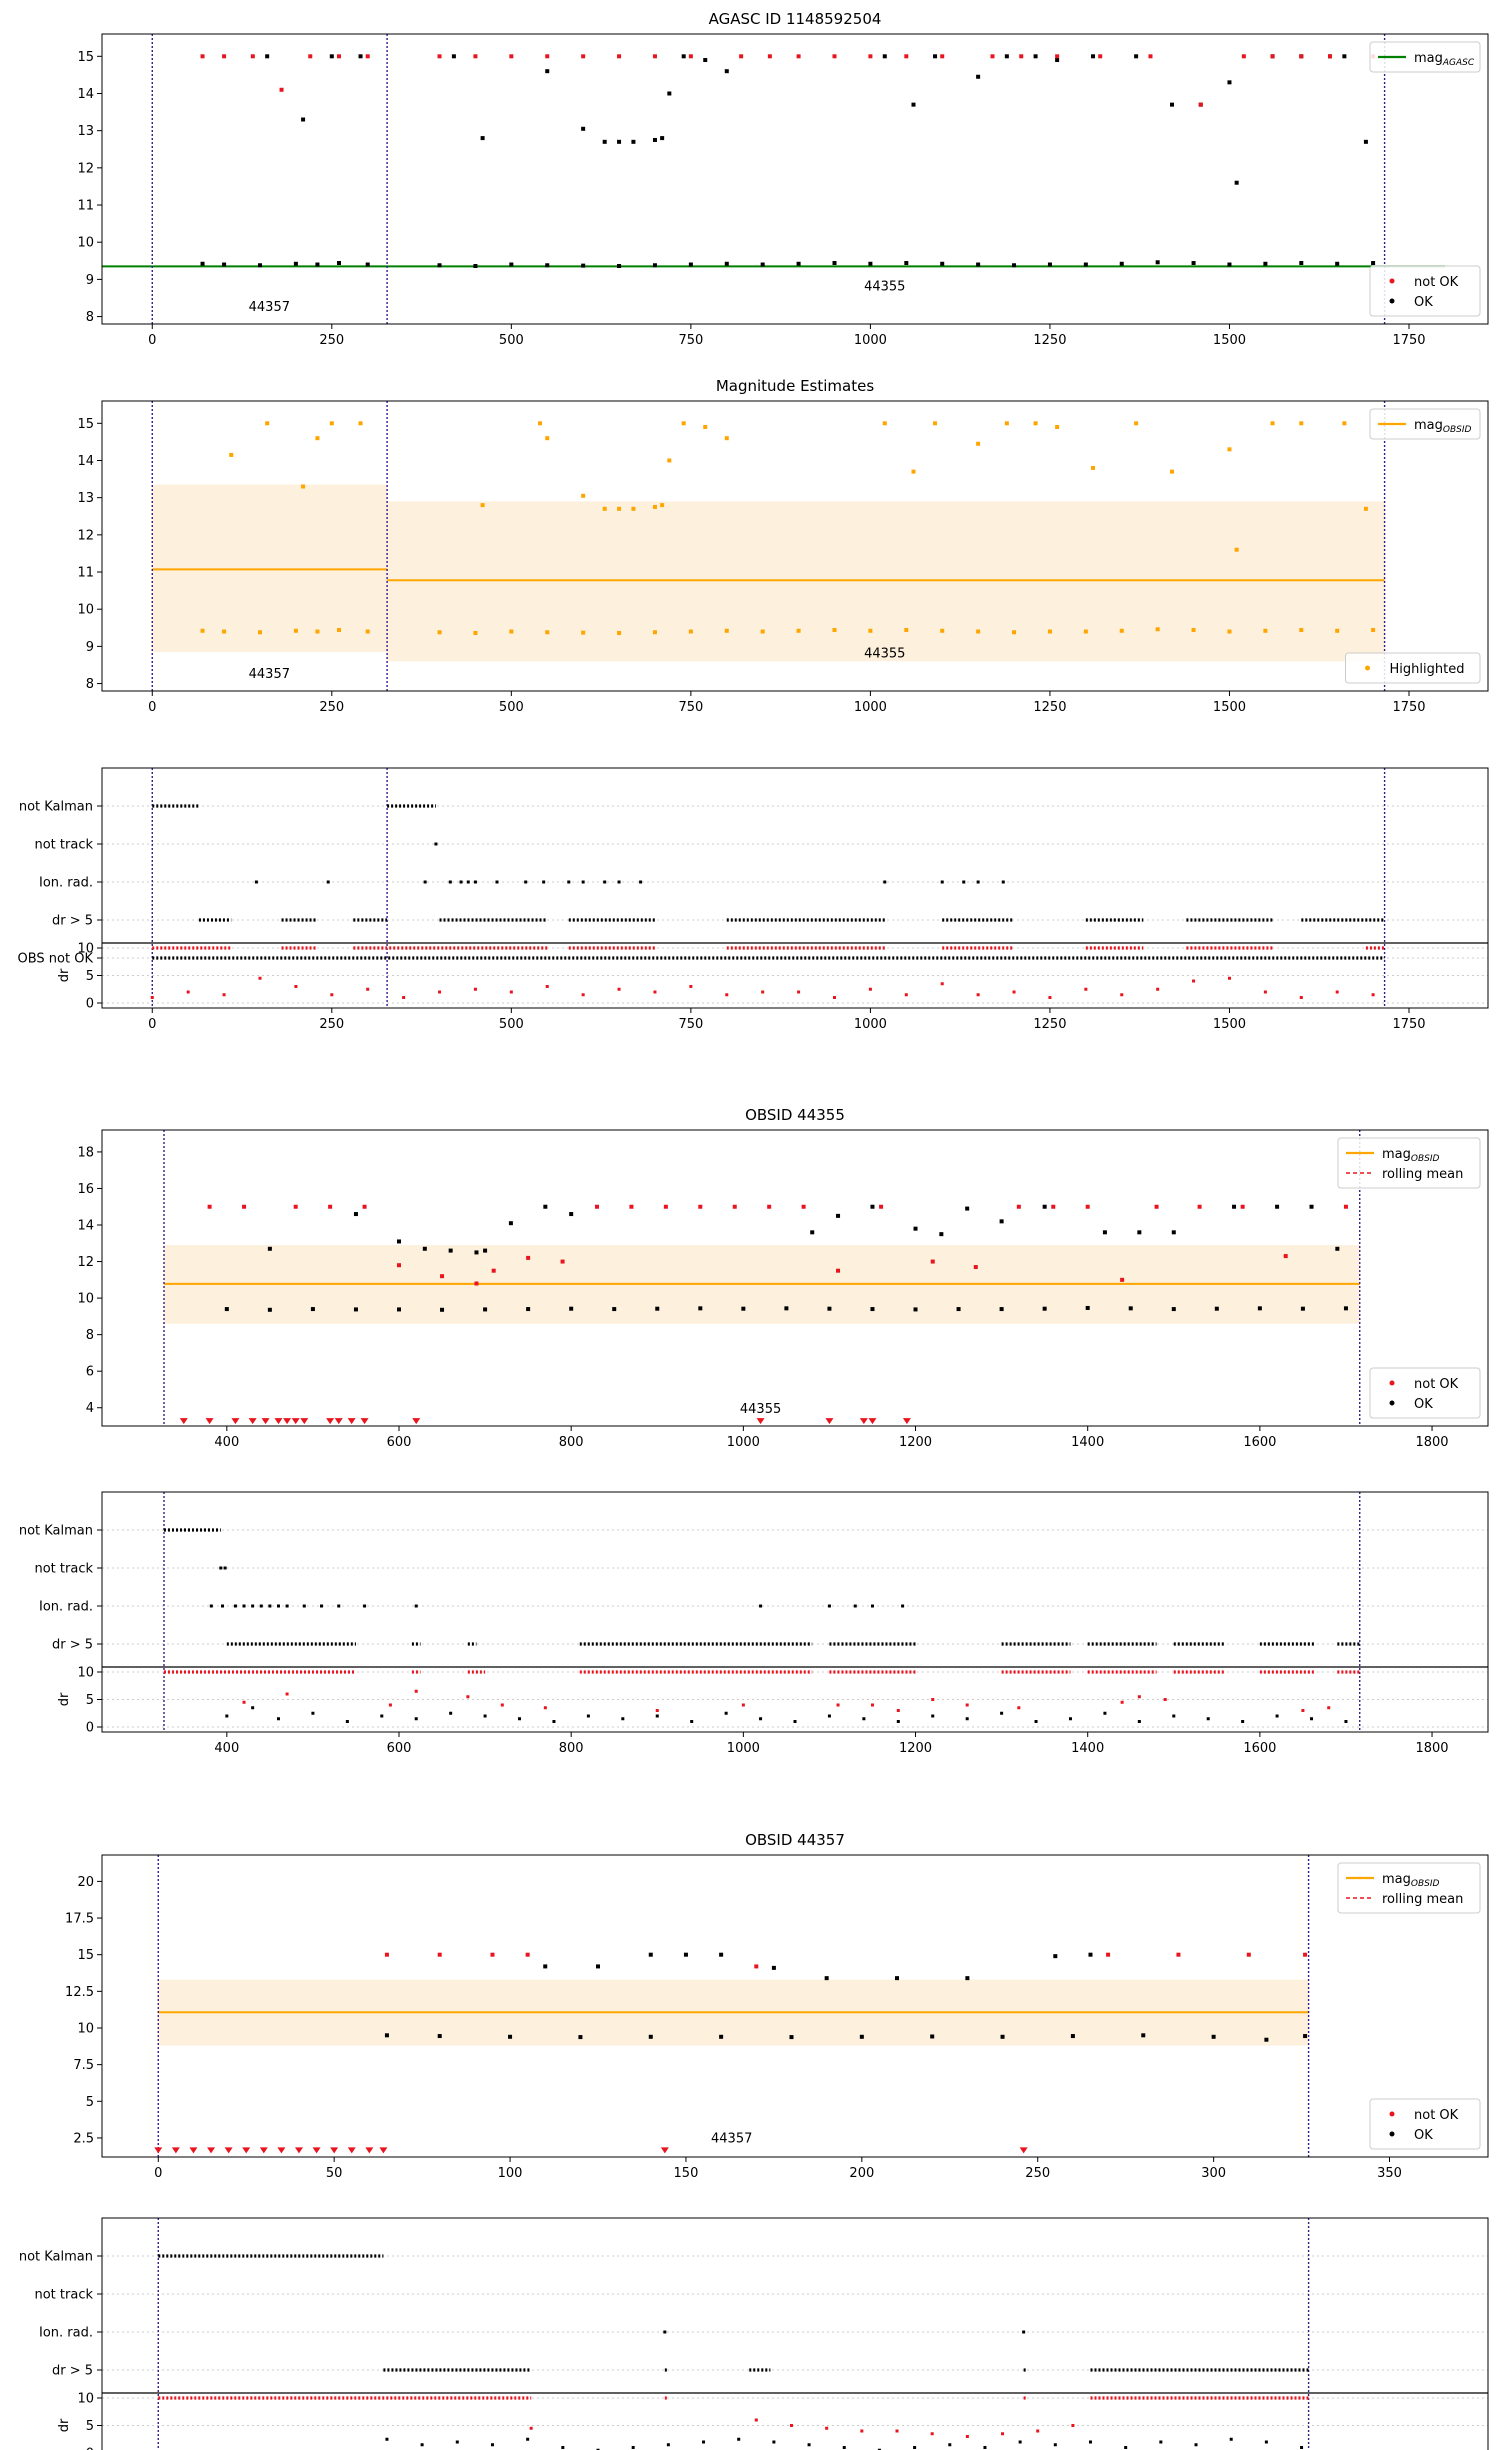 Image resolution: width=1500 pixels, height=2450 pixels. I want to click on x-tick-label: 200, so click(861, 2173).